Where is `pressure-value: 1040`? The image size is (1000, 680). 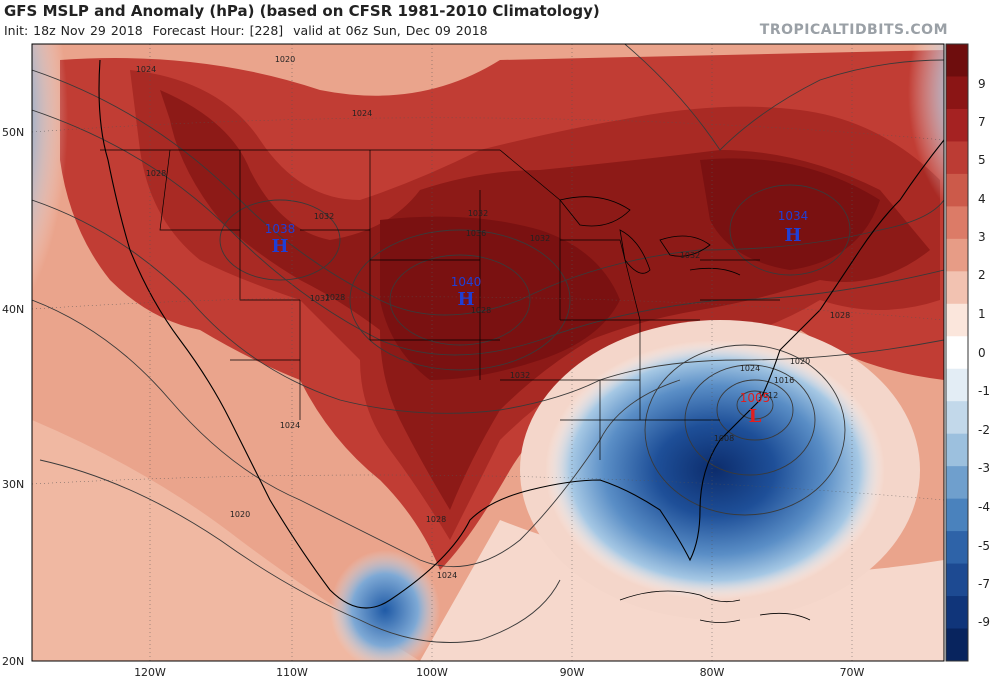
pressure-value: 1040 is located at coordinates (466, 282).